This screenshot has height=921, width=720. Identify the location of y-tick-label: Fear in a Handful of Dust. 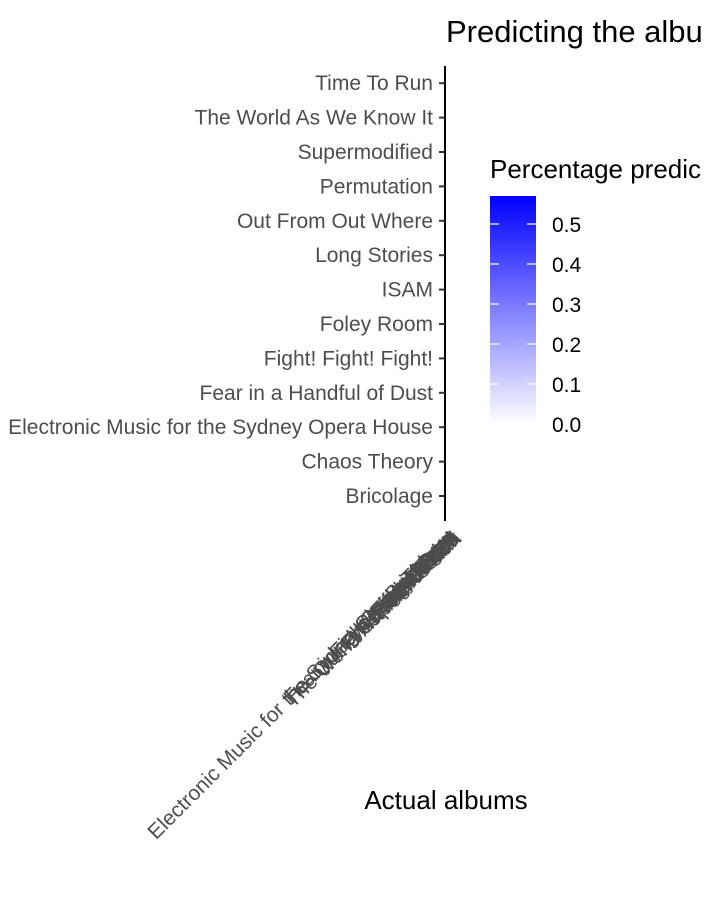
(317, 393).